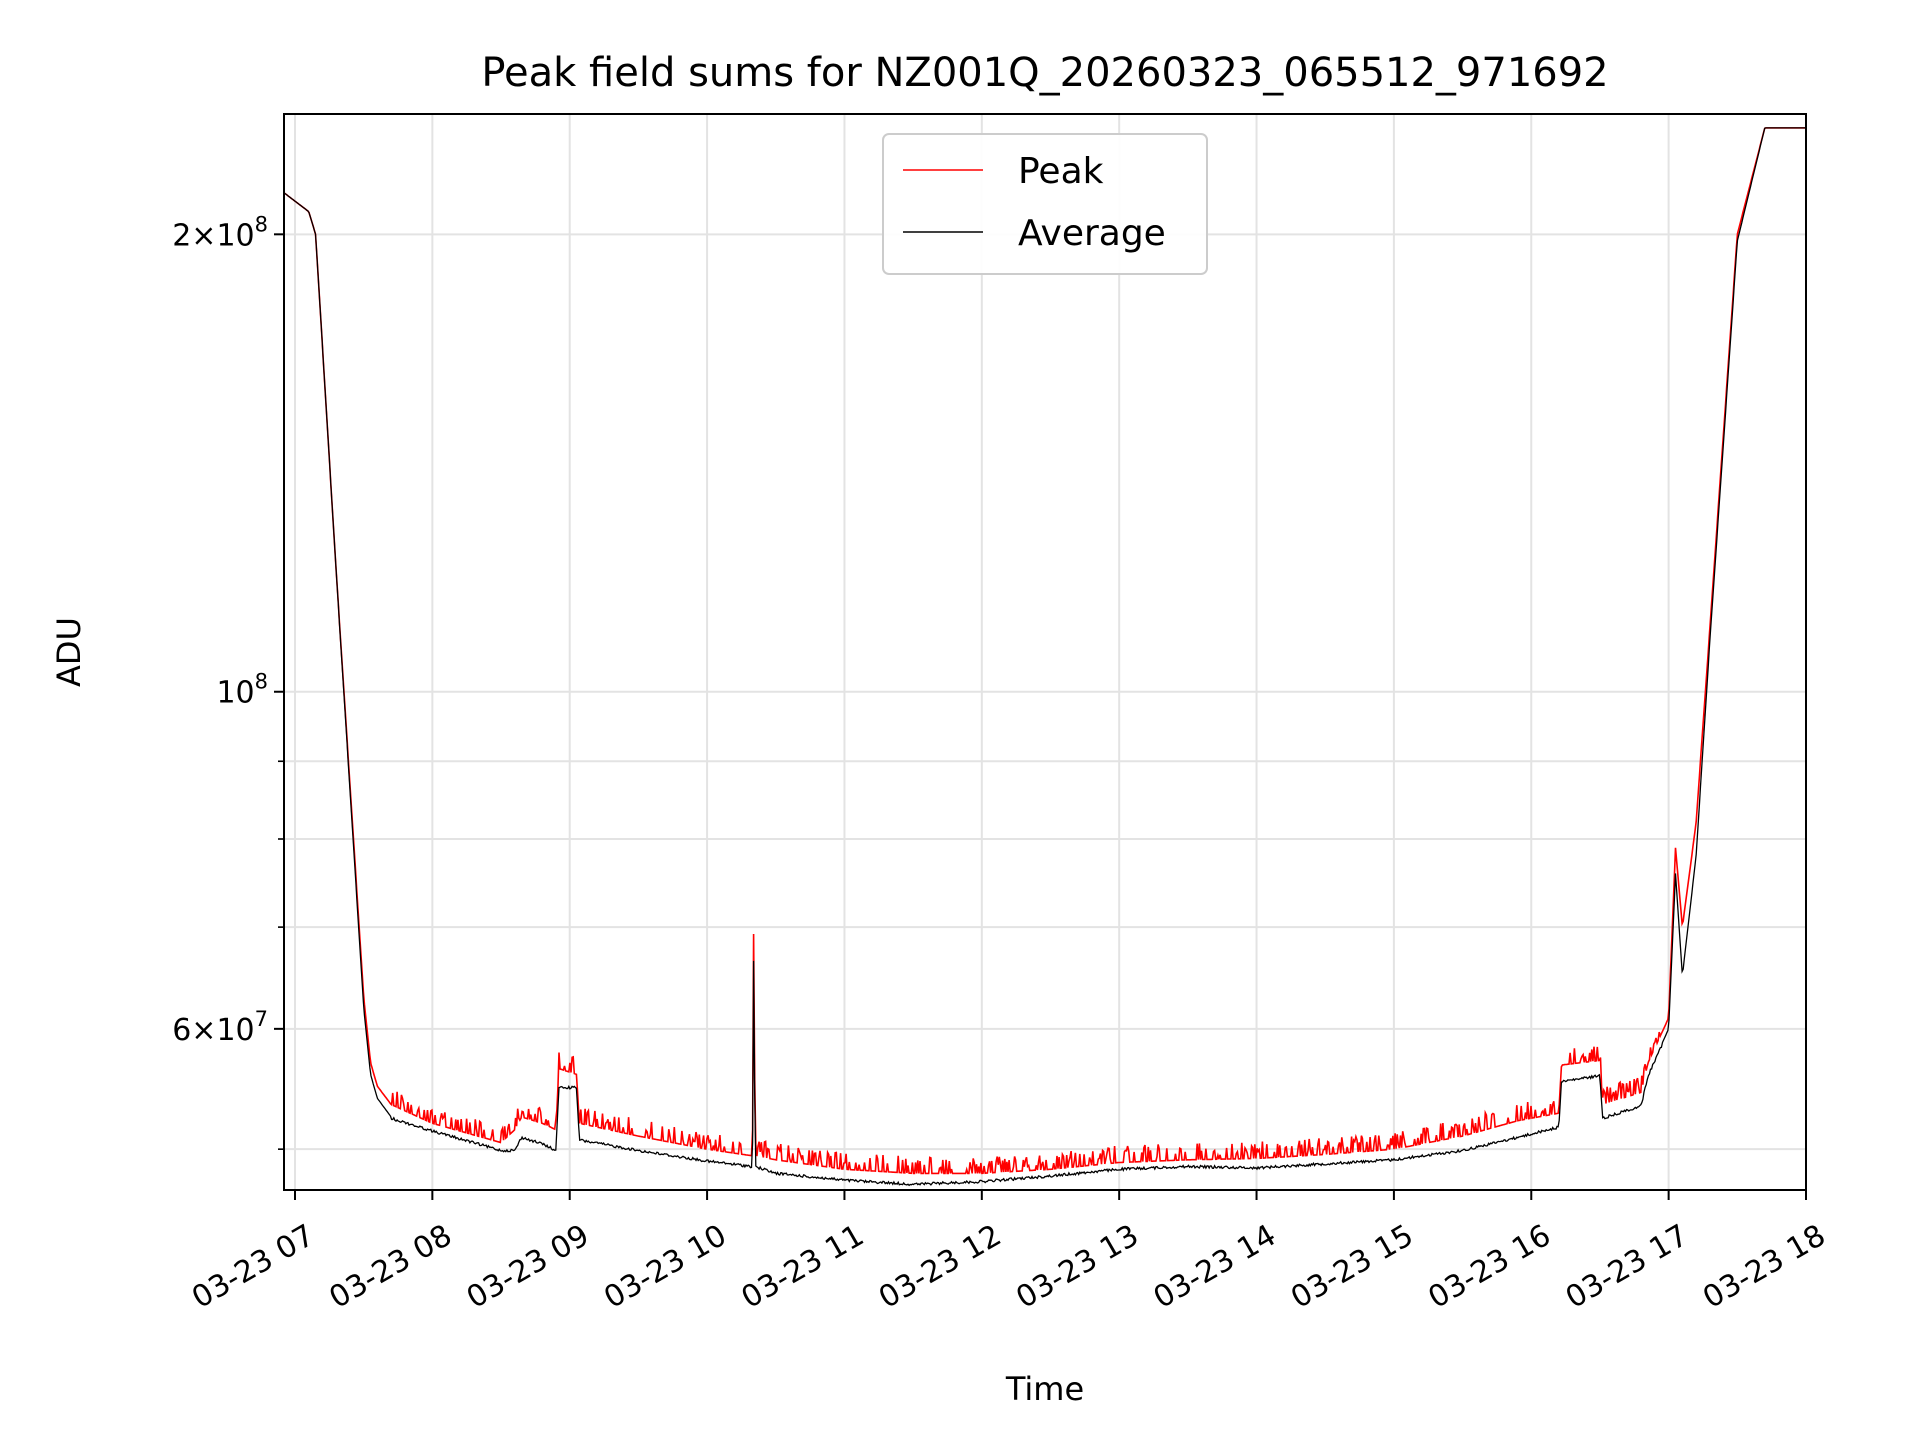 This screenshot has width=1920, height=1440. Describe the element at coordinates (220, 1027) in the screenshot. I see `y-tick-label: 6×107` at that location.